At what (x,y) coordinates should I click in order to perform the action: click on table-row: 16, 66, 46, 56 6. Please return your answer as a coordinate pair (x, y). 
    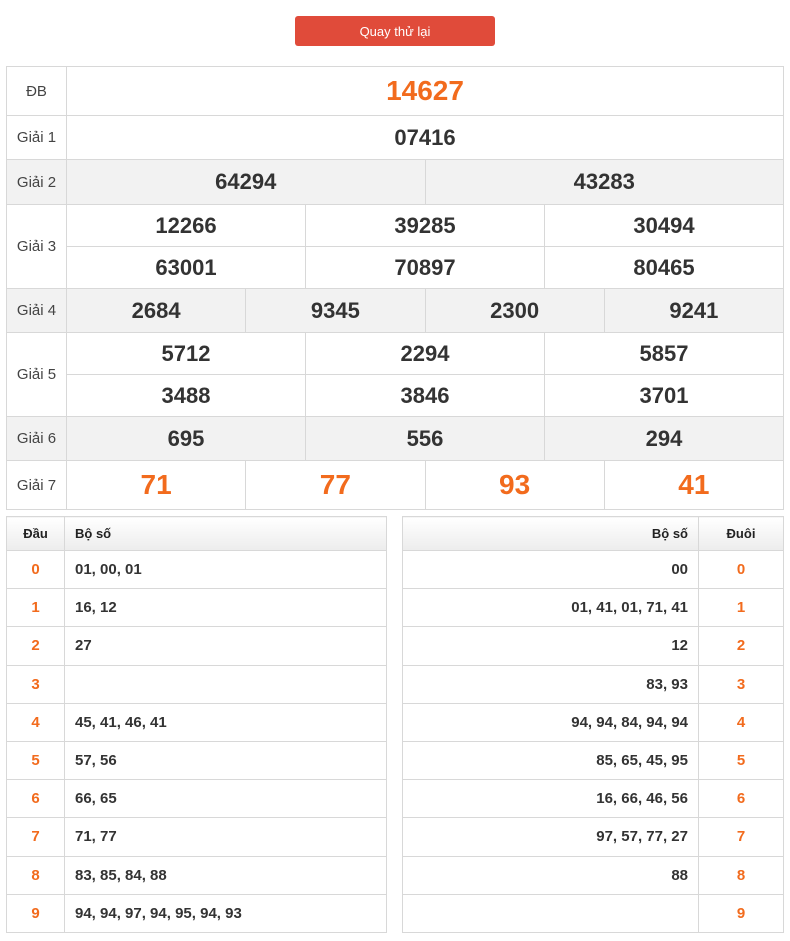
    Looking at the image, I should click on (593, 799).